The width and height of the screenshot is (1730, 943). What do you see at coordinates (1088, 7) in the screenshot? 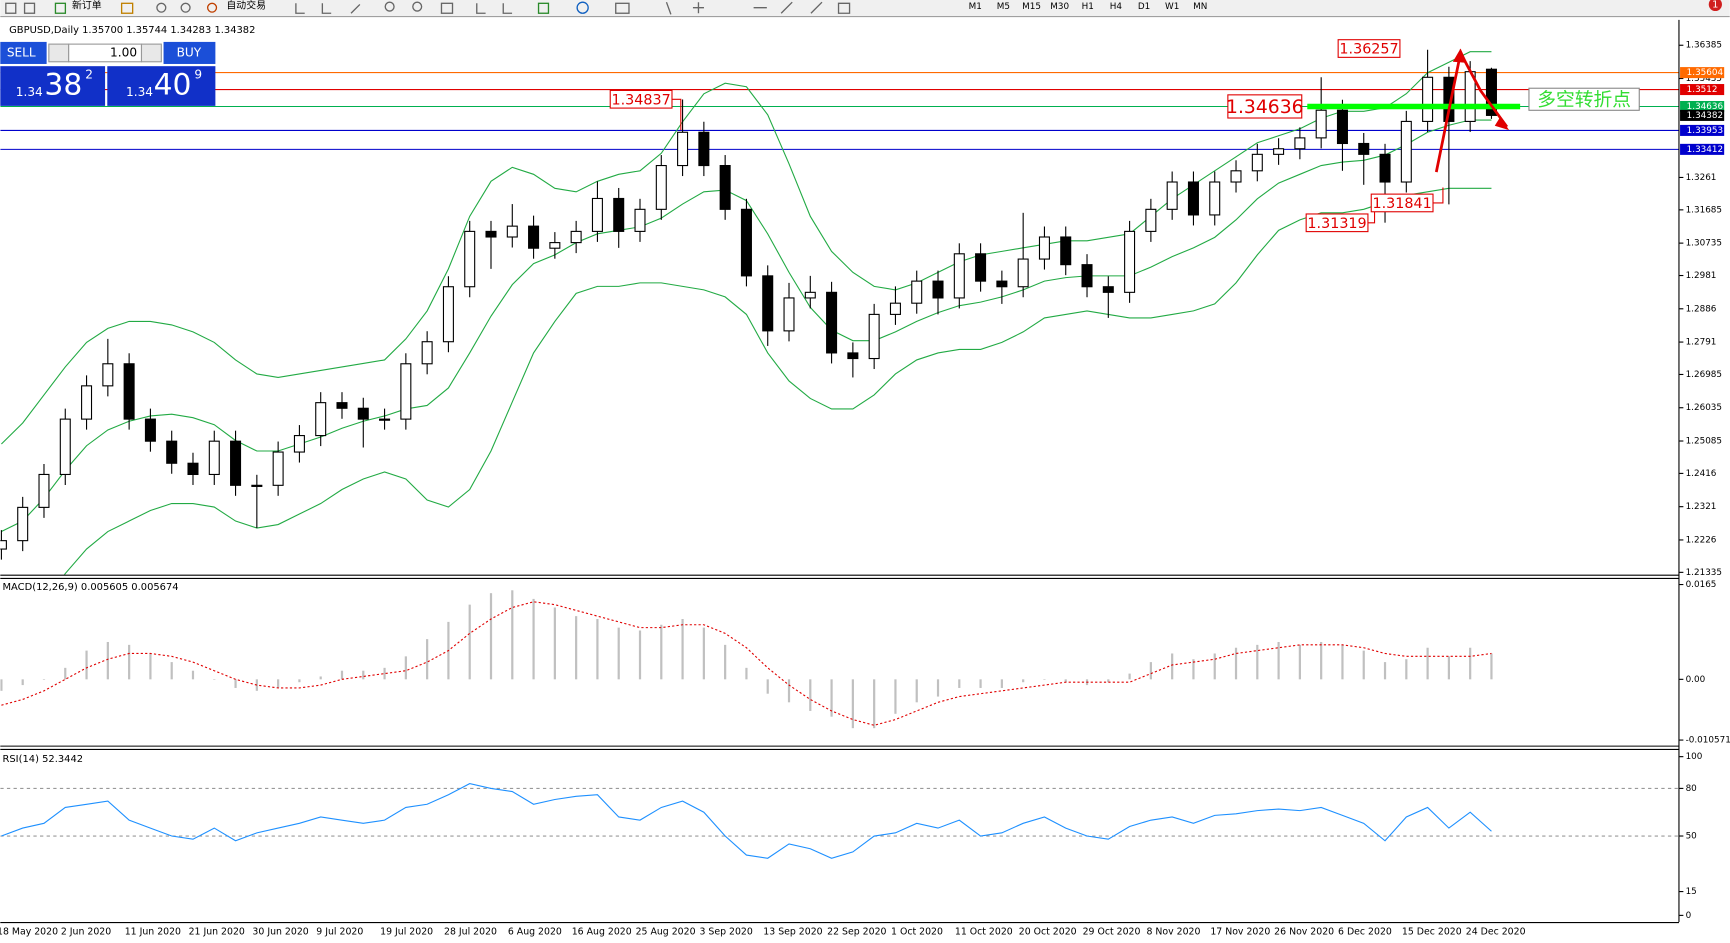
I see `timeframe-button: H1` at bounding box center [1088, 7].